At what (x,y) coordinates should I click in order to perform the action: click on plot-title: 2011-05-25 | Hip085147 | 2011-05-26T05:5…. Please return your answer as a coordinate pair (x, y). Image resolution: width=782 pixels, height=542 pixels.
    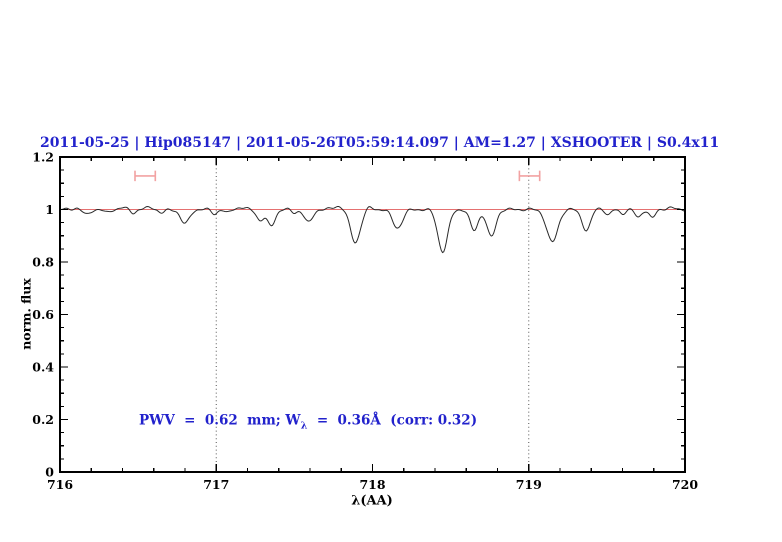
    Looking at the image, I should click on (380, 143).